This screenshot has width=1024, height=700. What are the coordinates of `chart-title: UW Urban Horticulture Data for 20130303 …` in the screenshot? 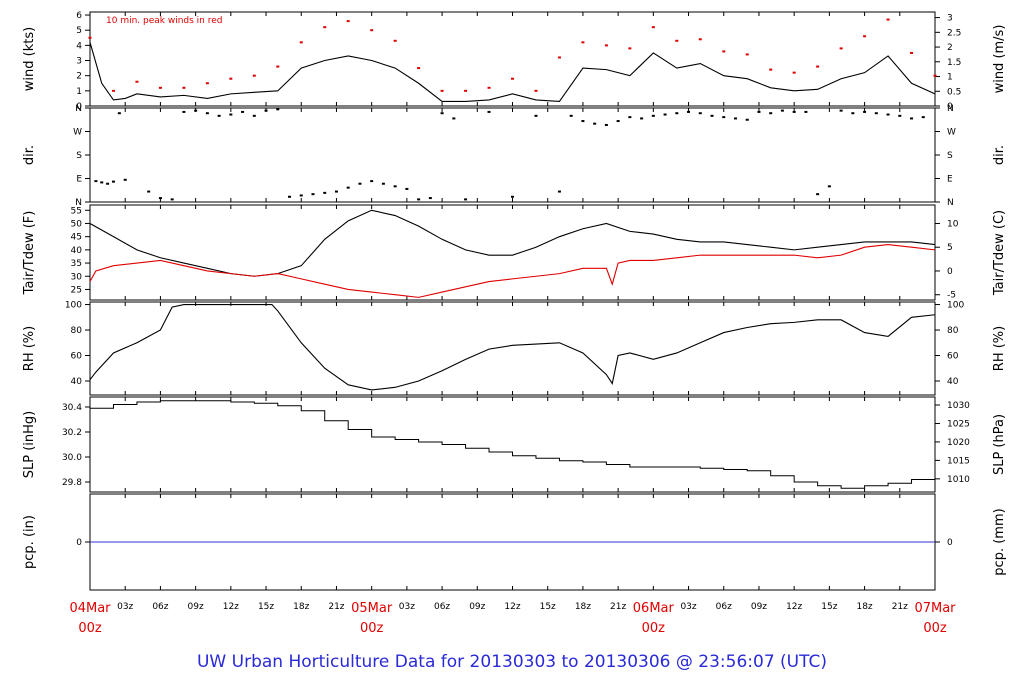 It's located at (512, 662).